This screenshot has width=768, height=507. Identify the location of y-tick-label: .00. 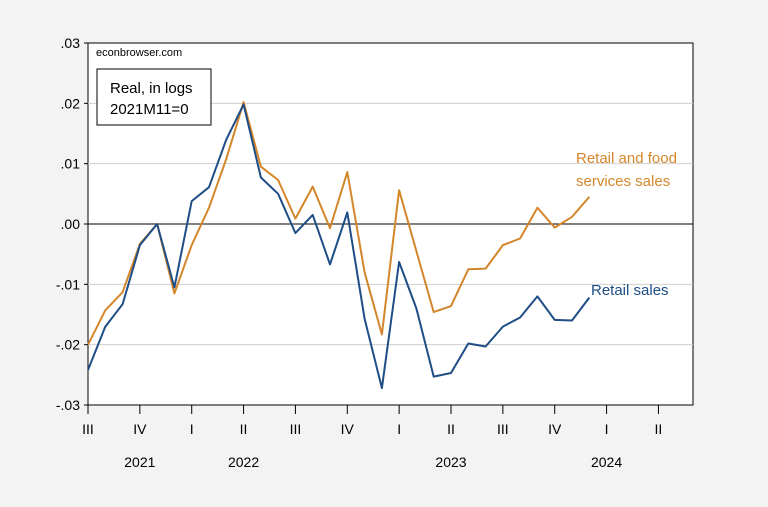
(71, 224).